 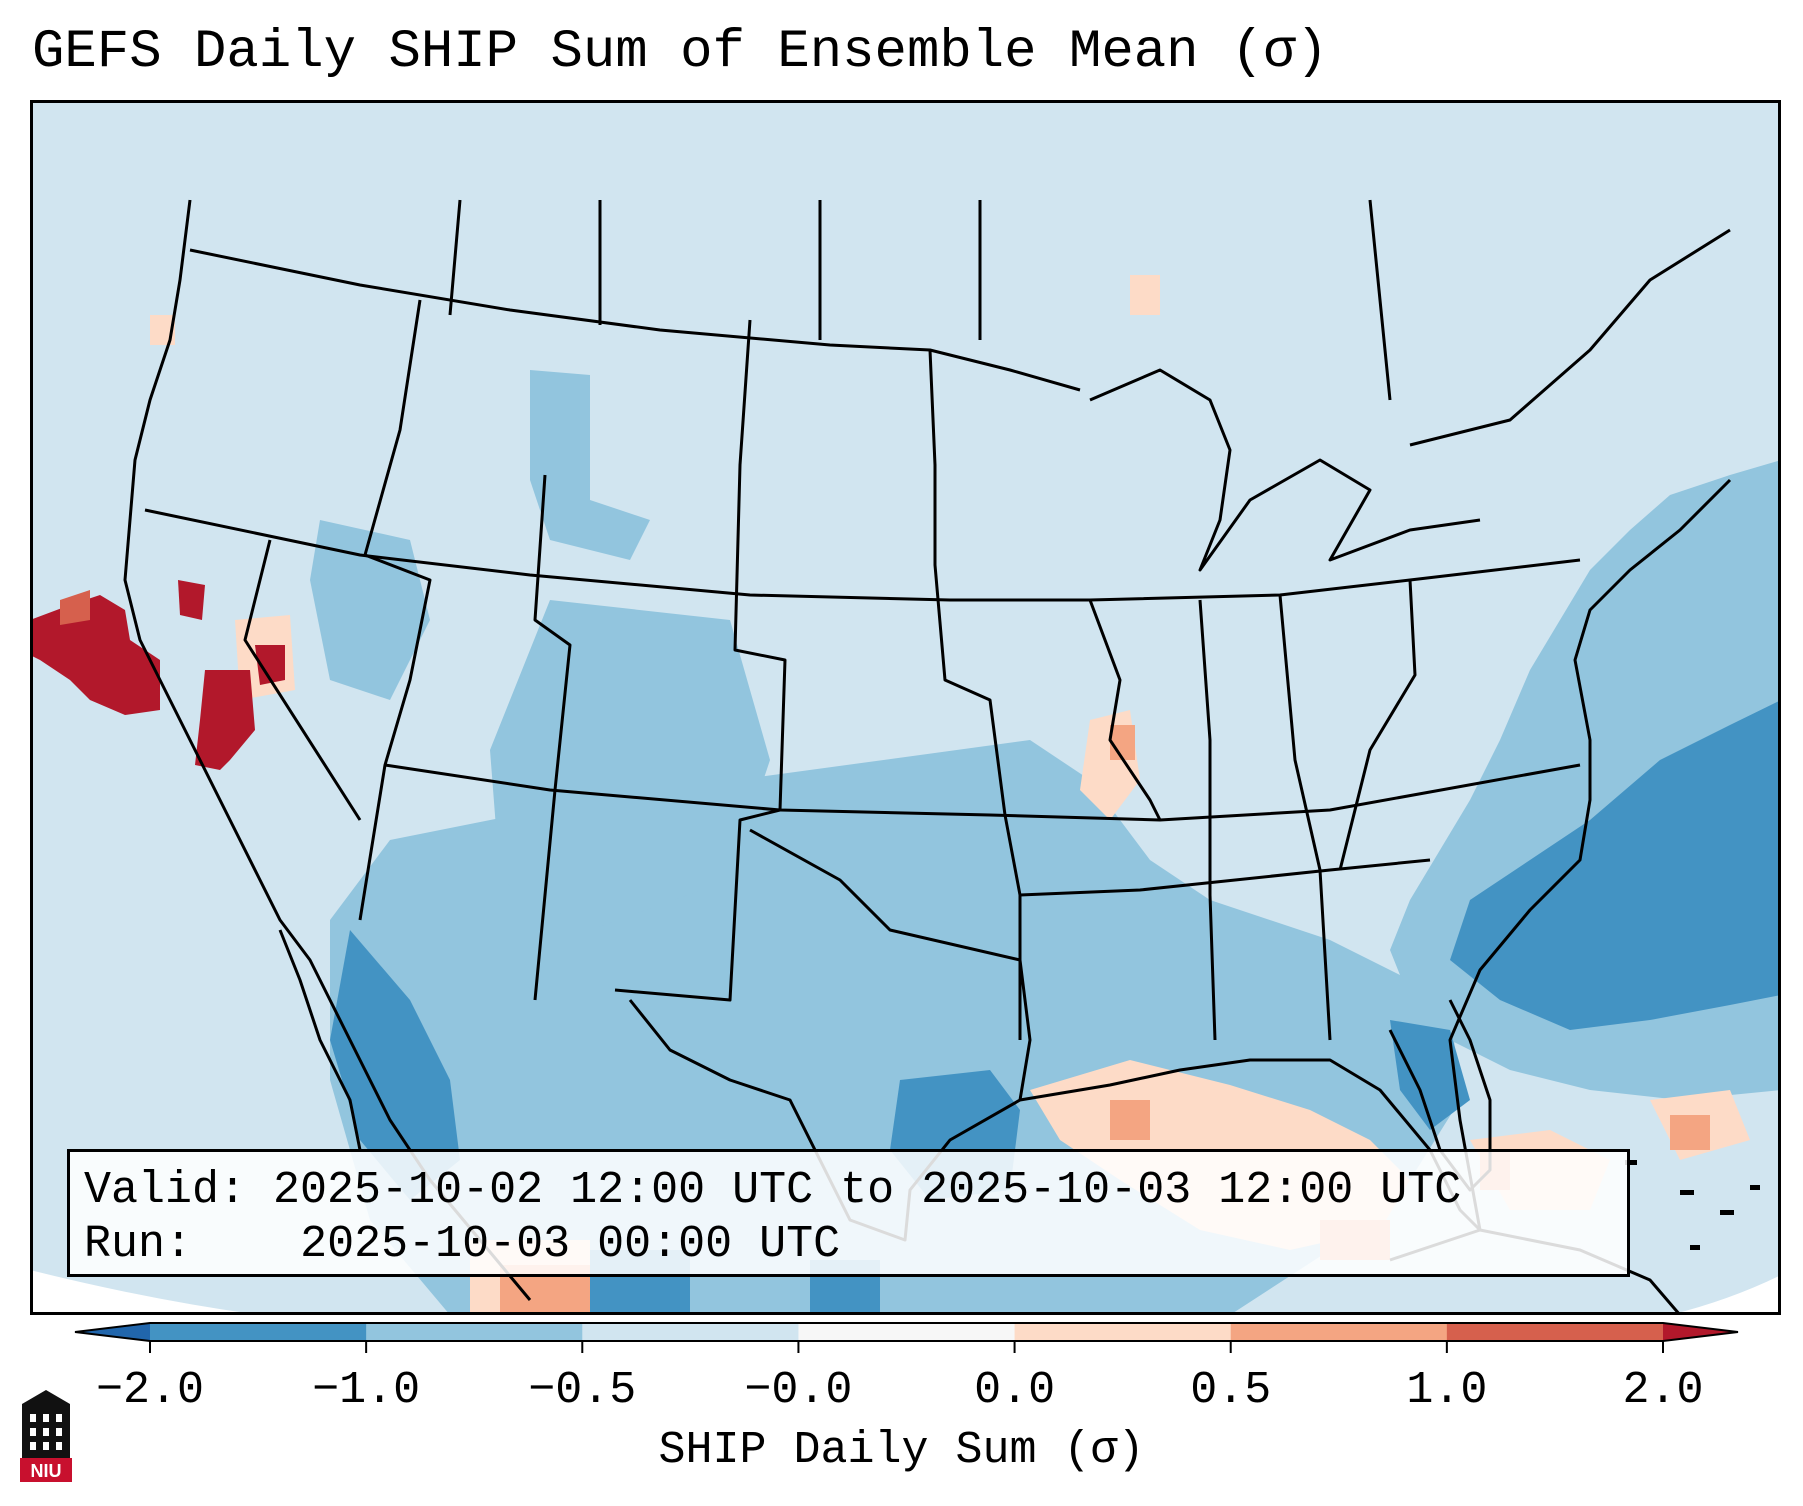 I want to click on colorbar-ticks: −2.0 −1.0 −0.5 −0.0 0.0 0.5 1.0 2.0, so click(x=900, y=1378).